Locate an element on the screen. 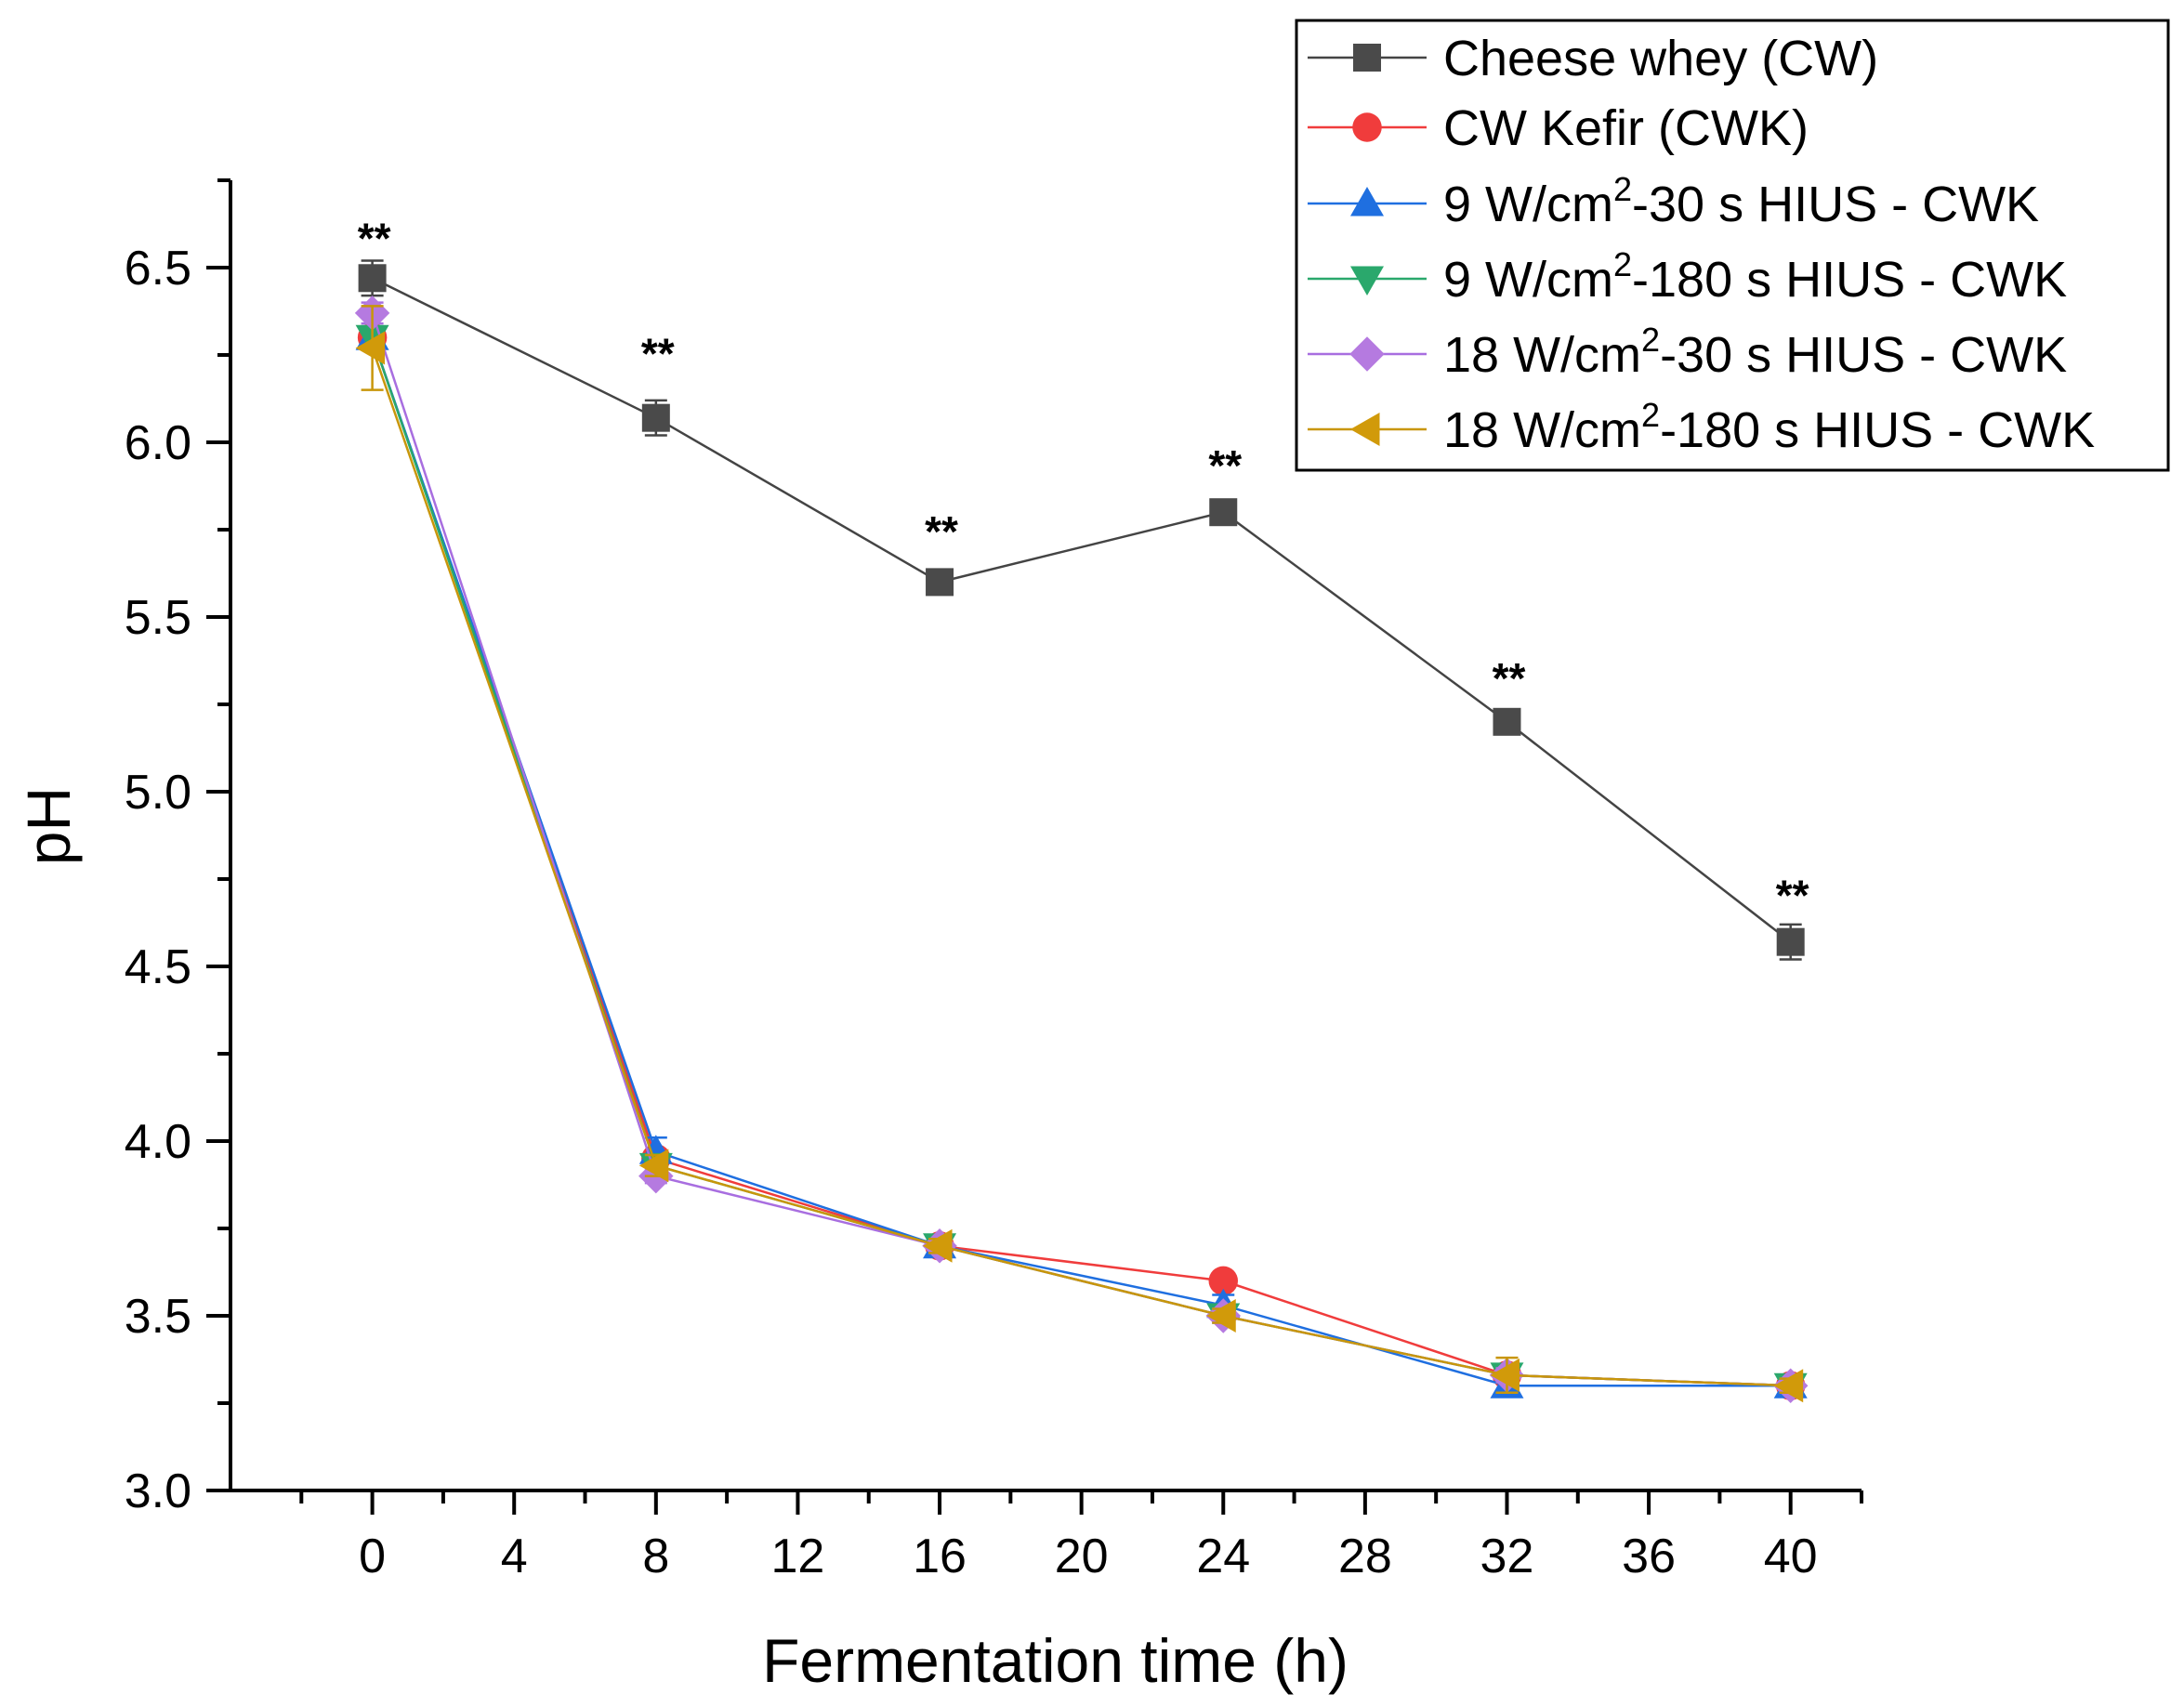  legend-item: CW Kefir (CWK) is located at coordinates (1558, 128).